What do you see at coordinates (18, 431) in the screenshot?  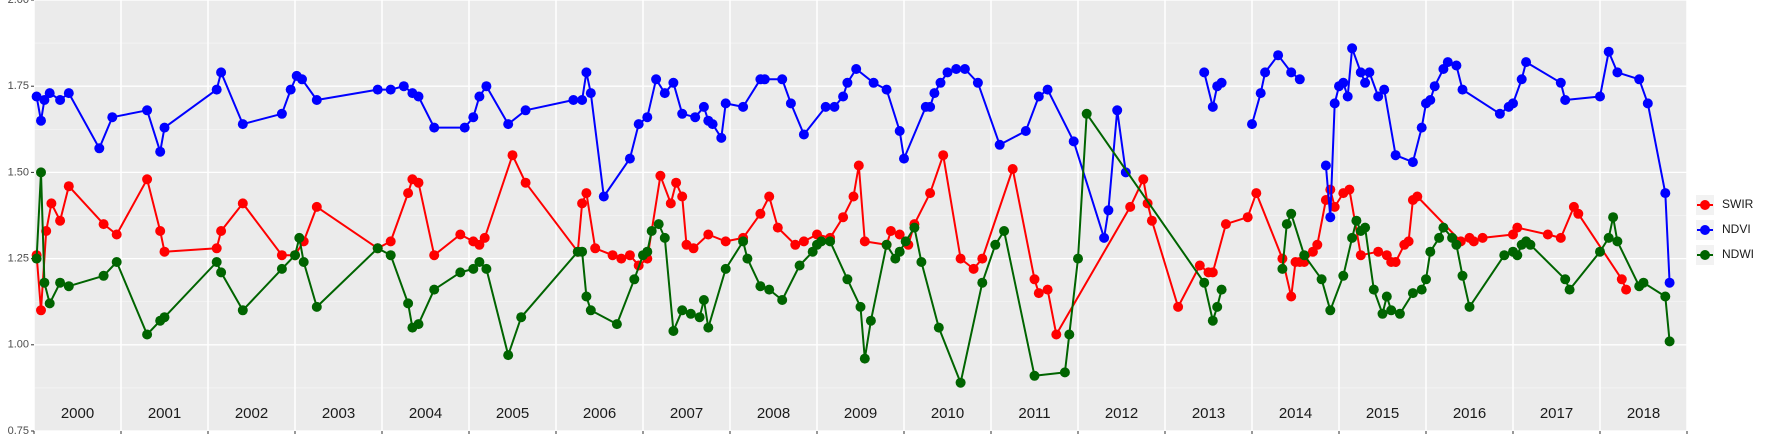 I see `y-tick-label: 0.75` at bounding box center [18, 431].